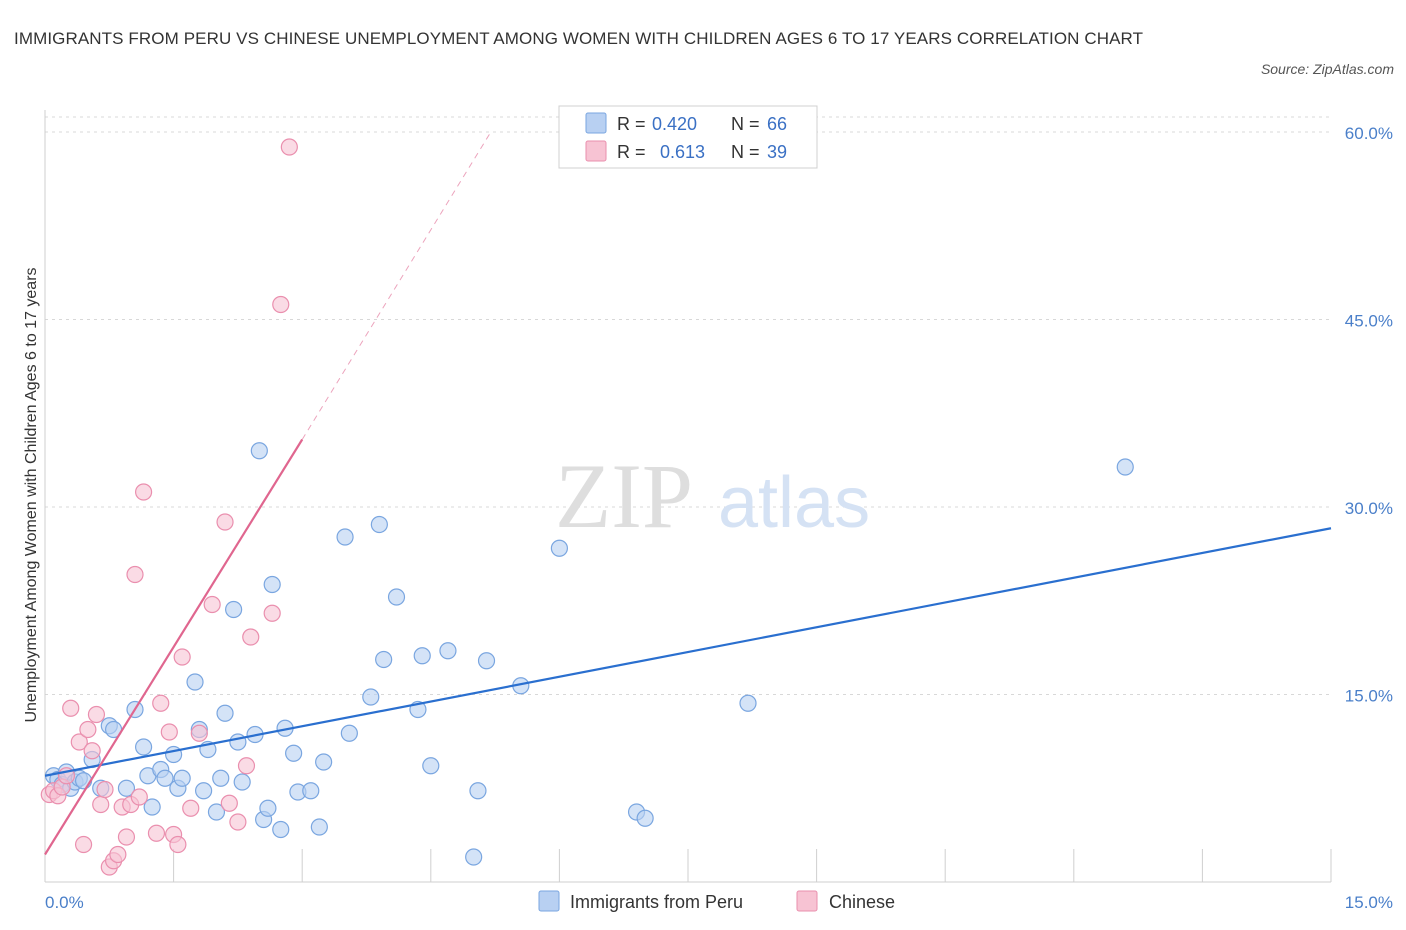 The image size is (1406, 930). Describe the element at coordinates (1369, 321) in the screenshot. I see `y-tick-label-2: 45.0%` at that location.